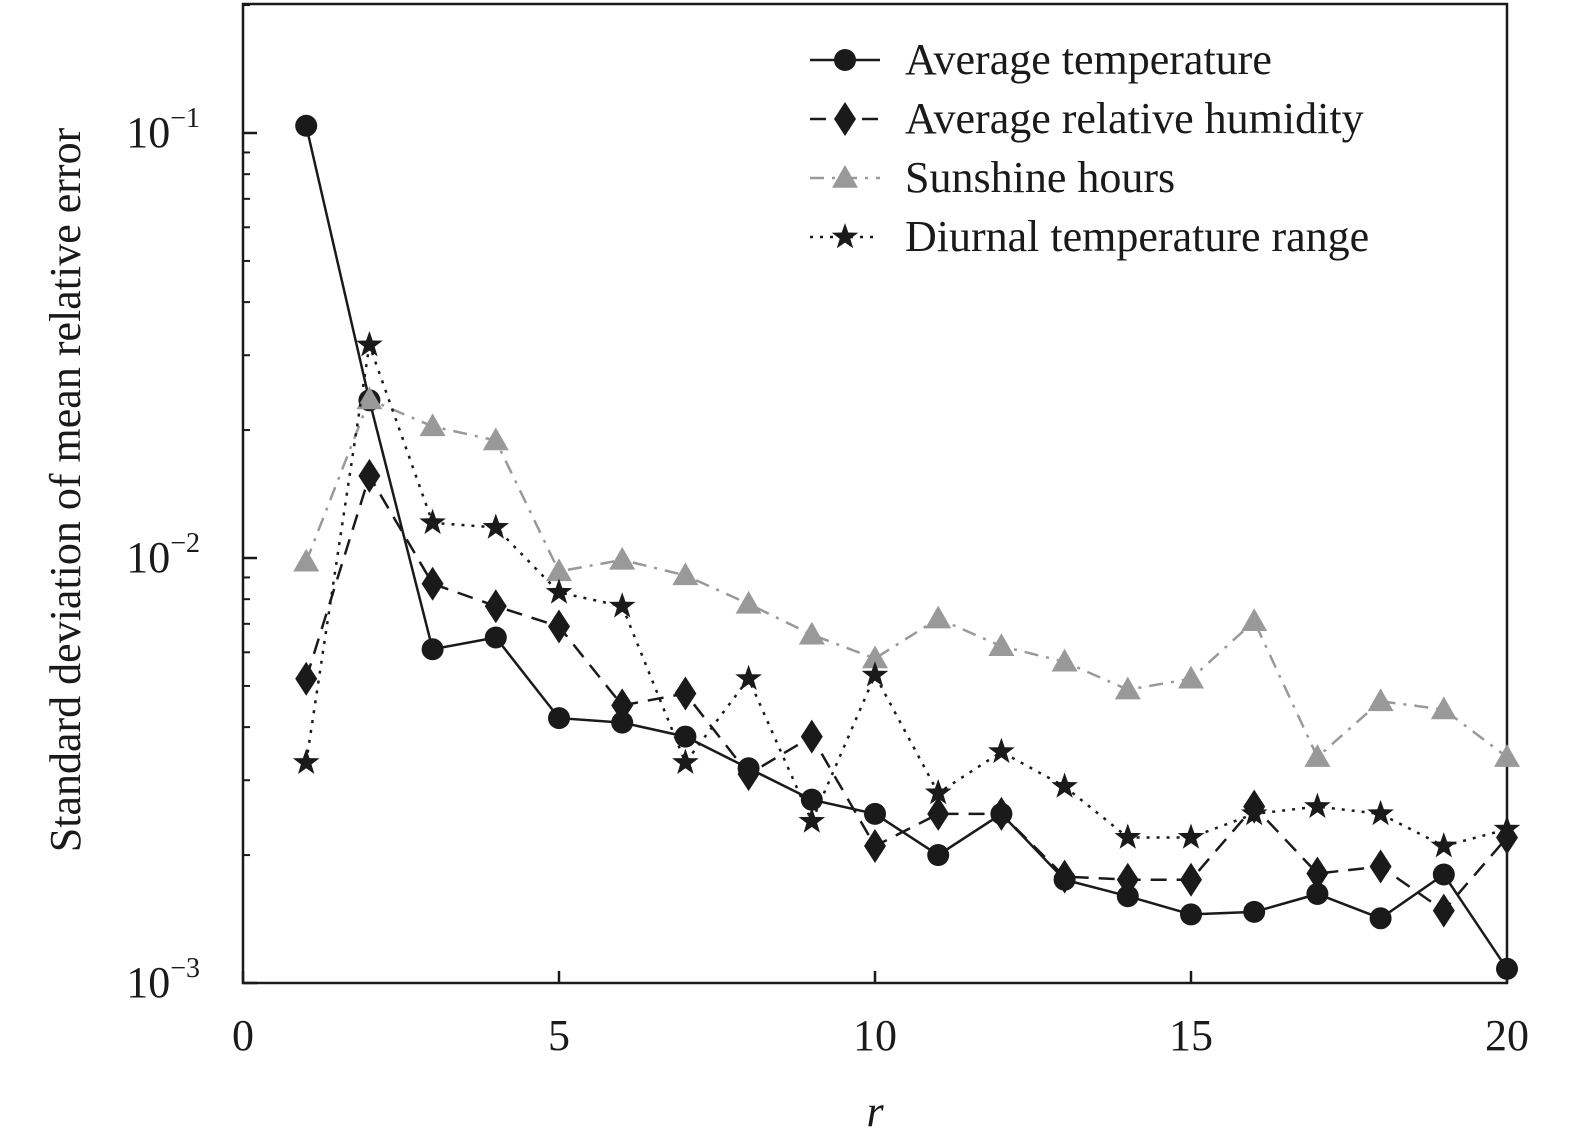  Describe the element at coordinates (1134, 118) in the screenshot. I see `legend-label: Average relative humidity` at that location.